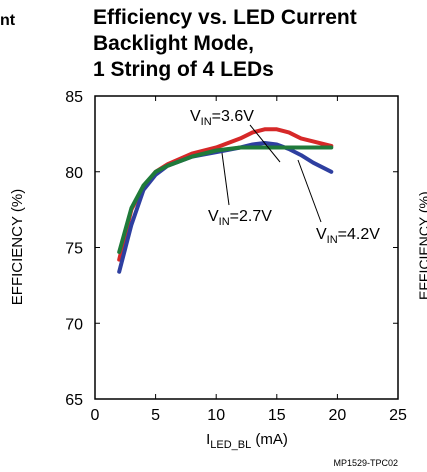 This screenshot has height=472, width=427. I want to click on leader-line-2-7v, so click(225, 179).